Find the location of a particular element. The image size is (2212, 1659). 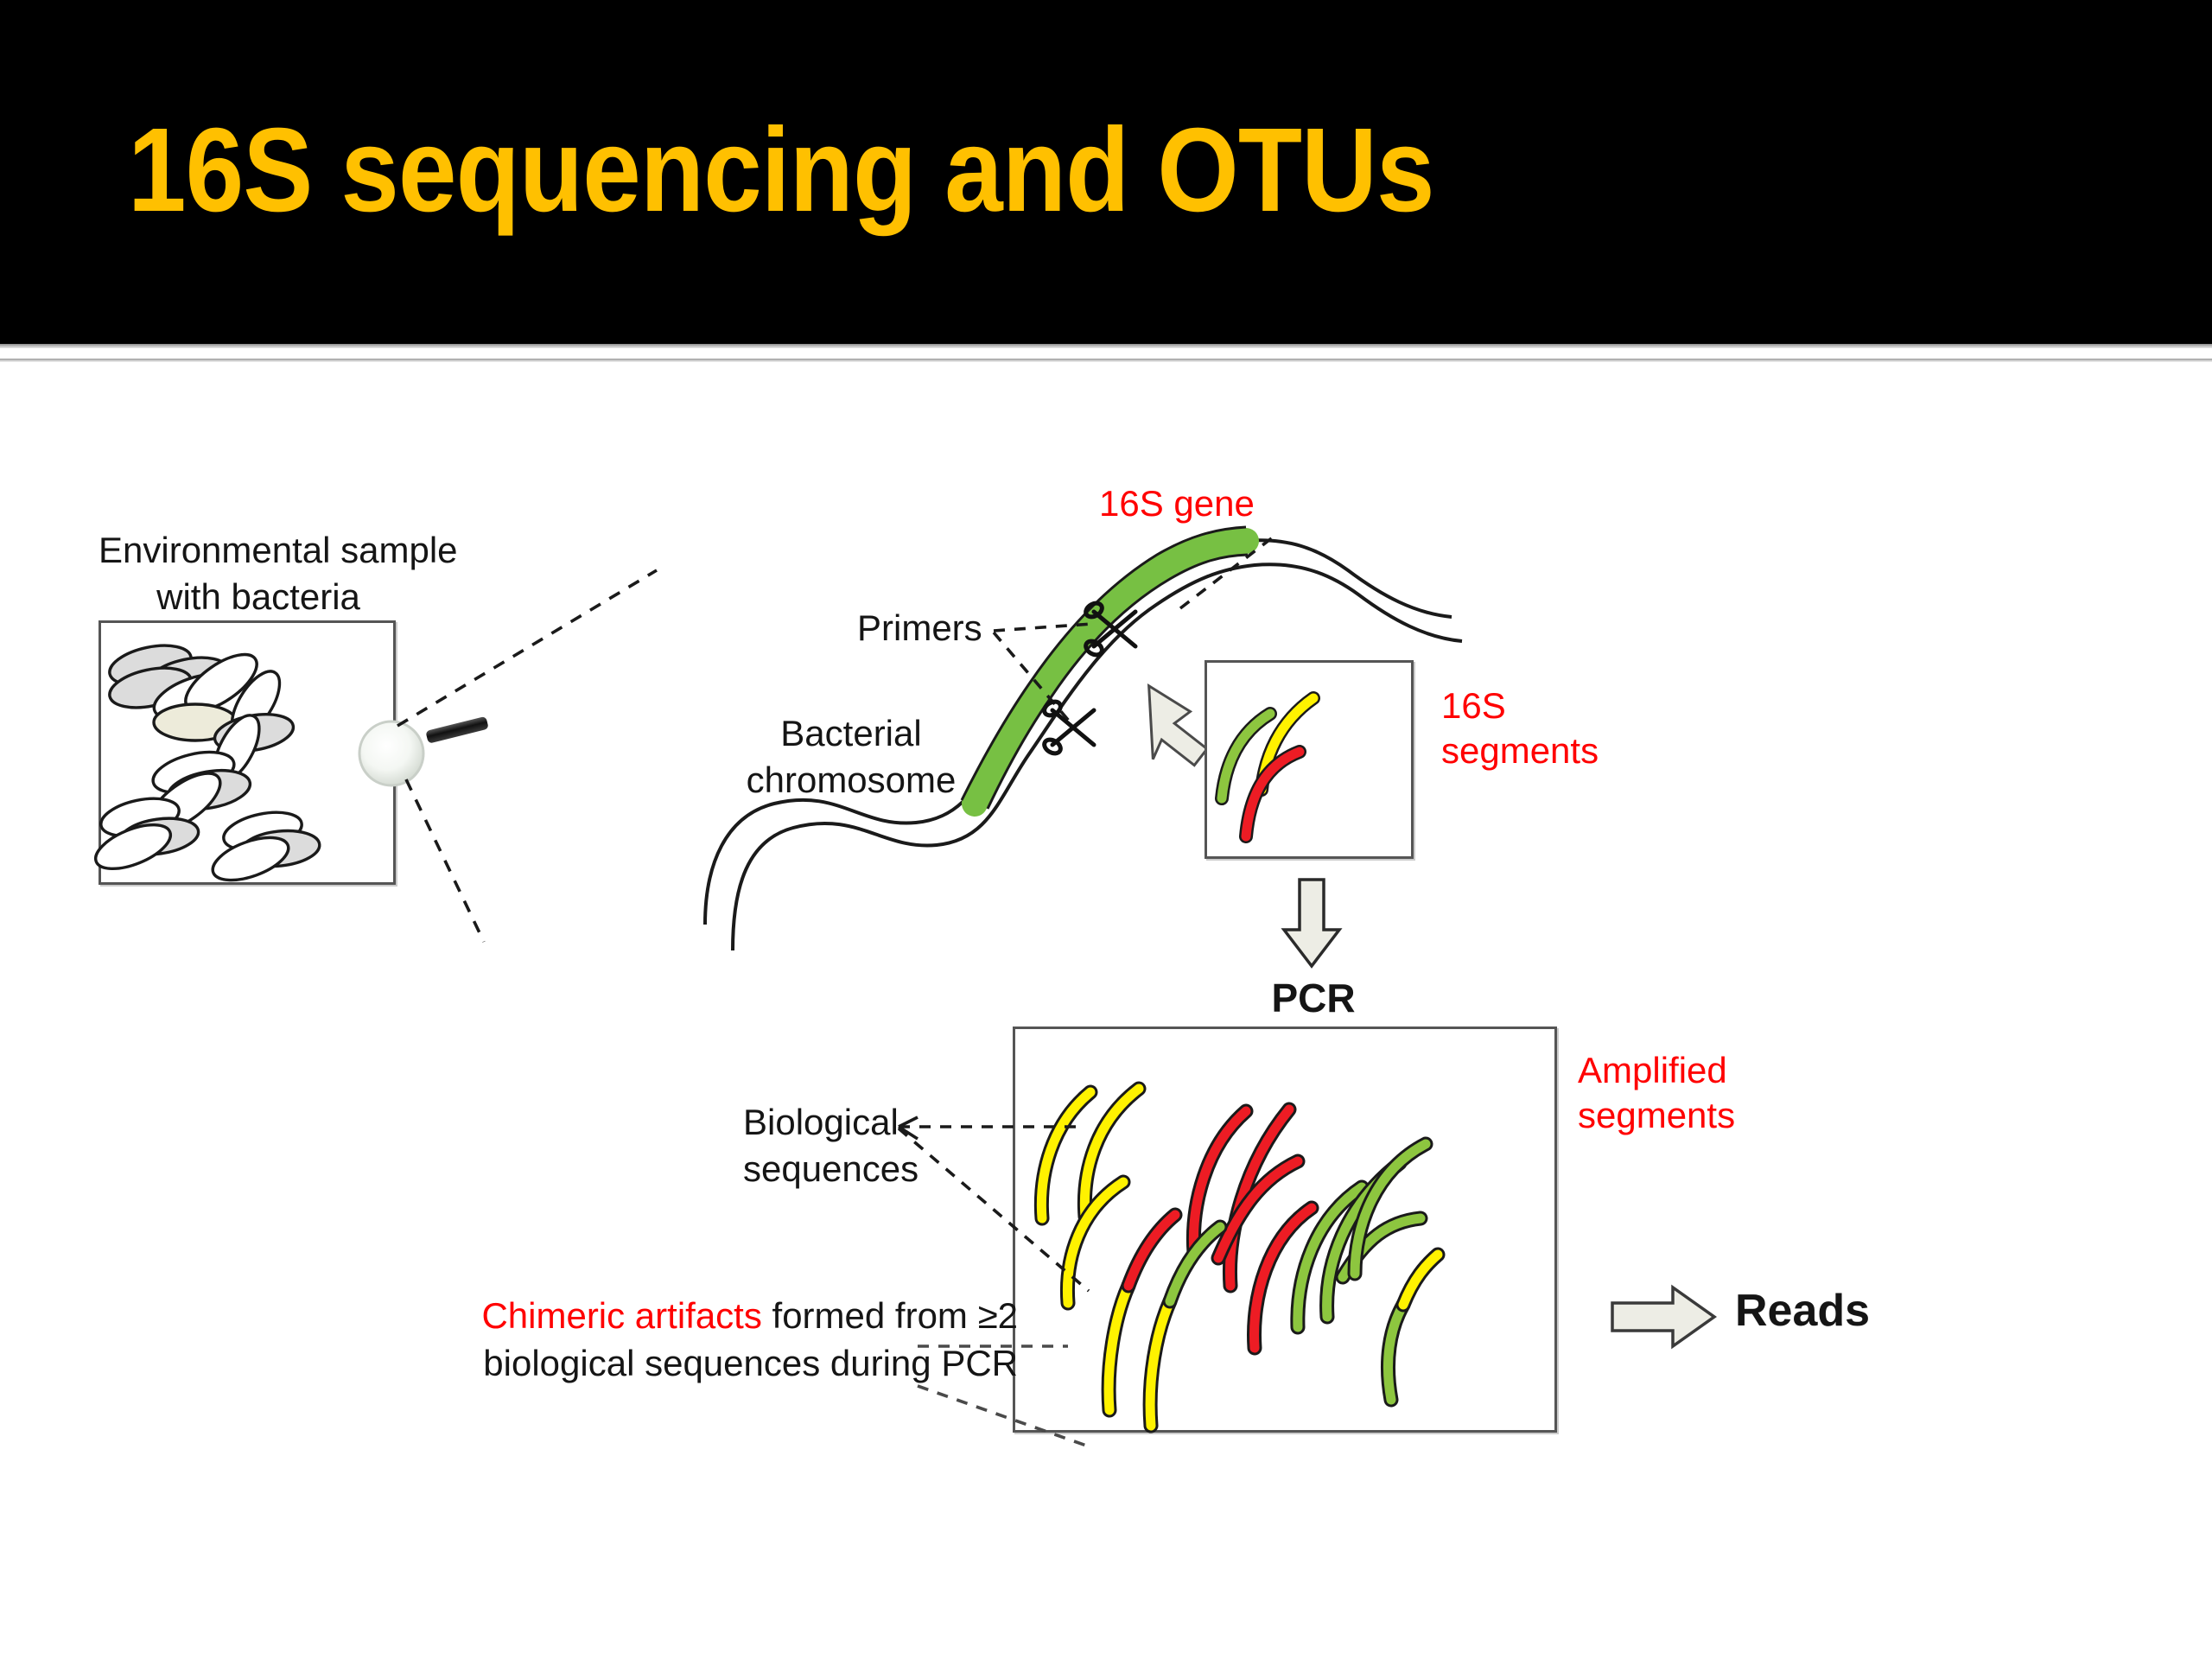

bio-leader-lower is located at coordinates (994, 1210).